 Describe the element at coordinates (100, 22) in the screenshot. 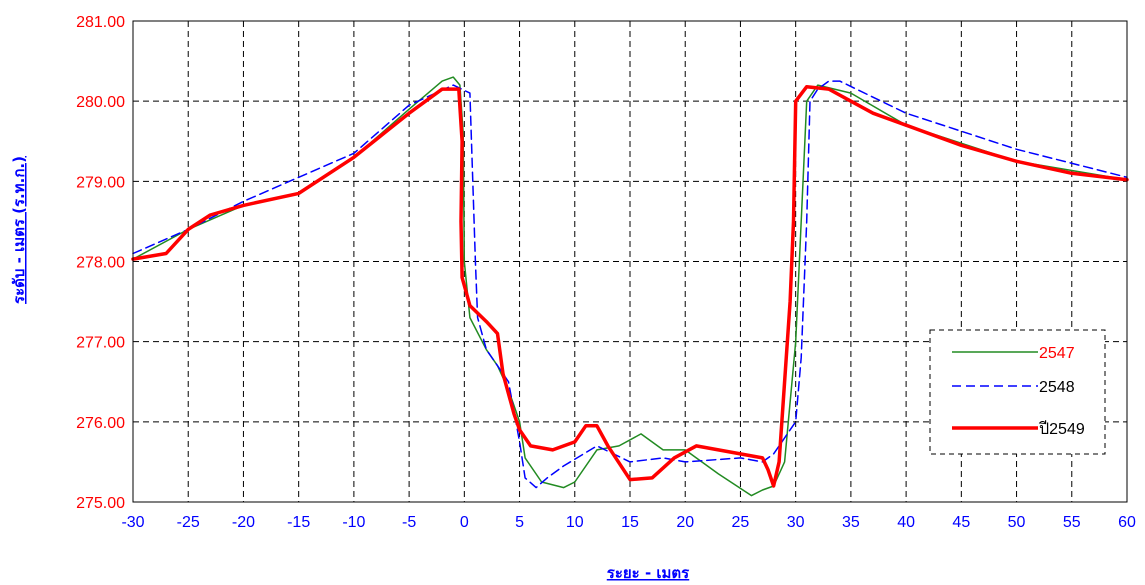

I see `y-tick-label: 281.00` at that location.